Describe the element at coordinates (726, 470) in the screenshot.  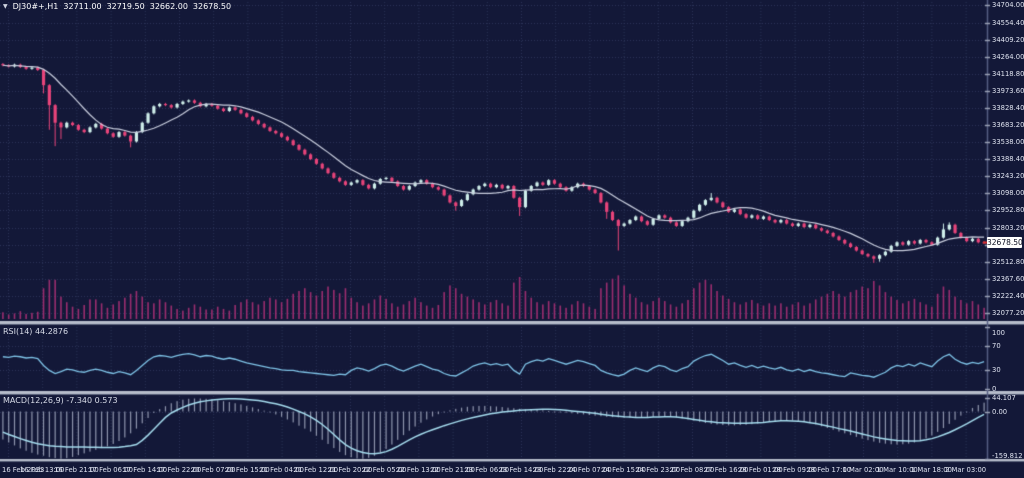
I see `time-axis-label: 27 Feb 16:00` at that location.